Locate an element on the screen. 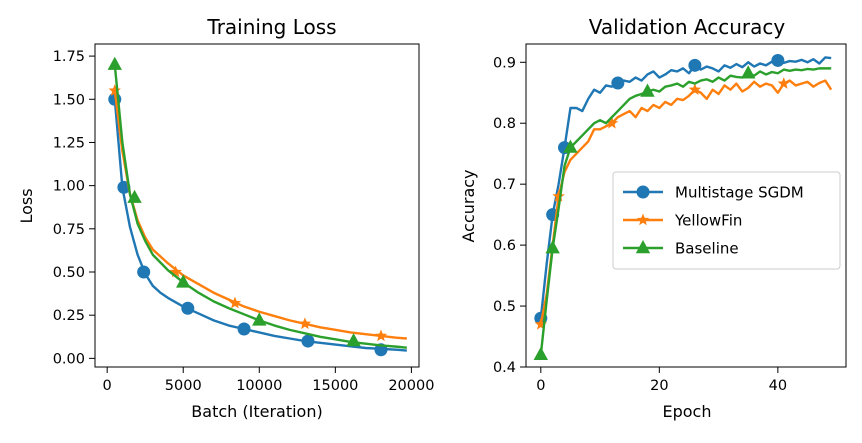 This screenshot has height=443, width=862. legend-label-baseline: Baseline is located at coordinates (707, 249).